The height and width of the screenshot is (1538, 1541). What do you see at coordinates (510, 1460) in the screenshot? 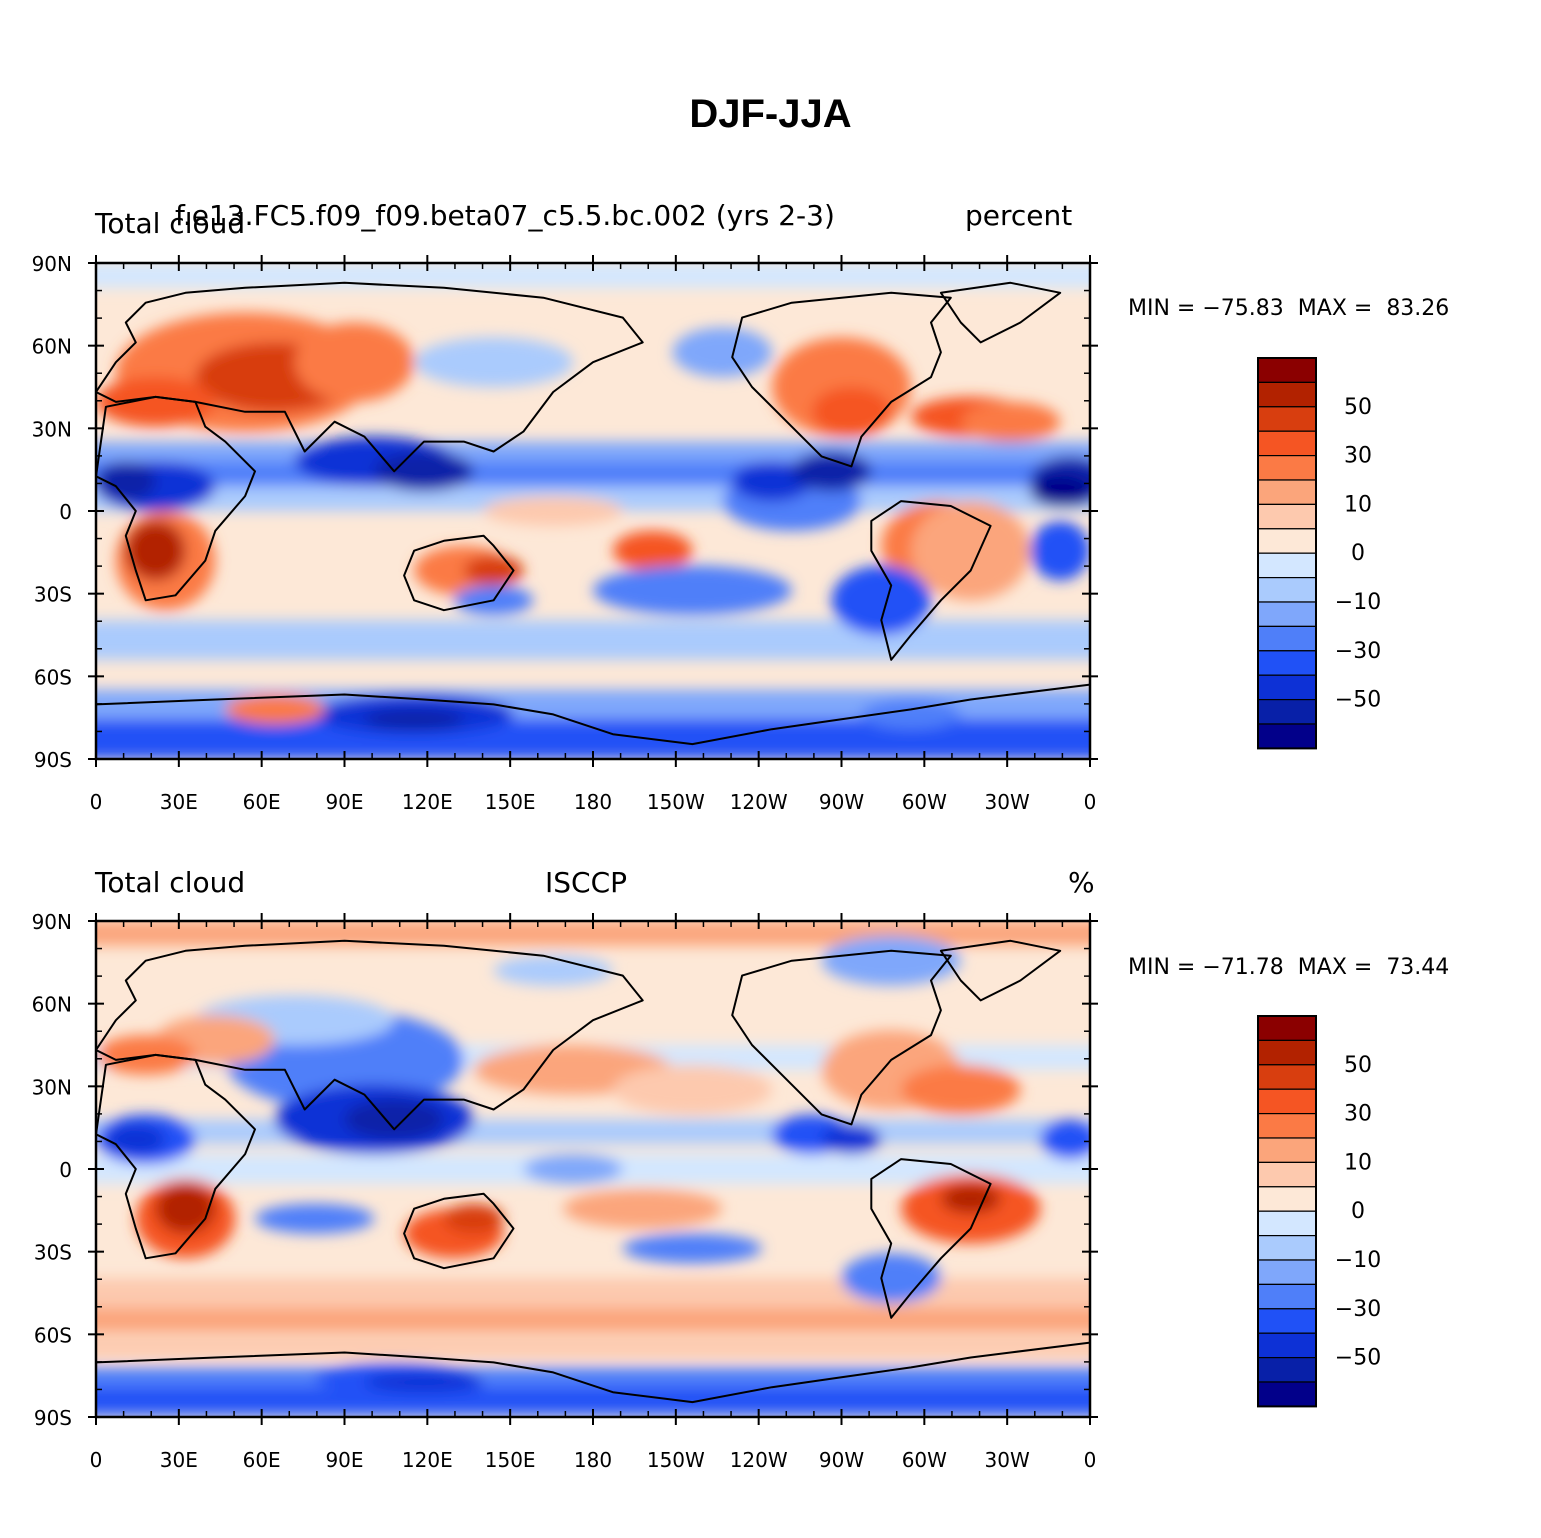
I see `lon-label: 150E` at bounding box center [510, 1460].